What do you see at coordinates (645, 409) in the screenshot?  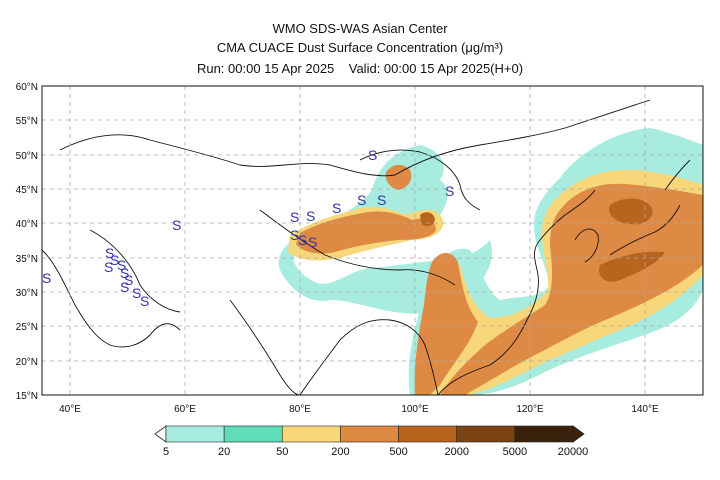 I see `lon-tick-label: 140°E` at bounding box center [645, 409].